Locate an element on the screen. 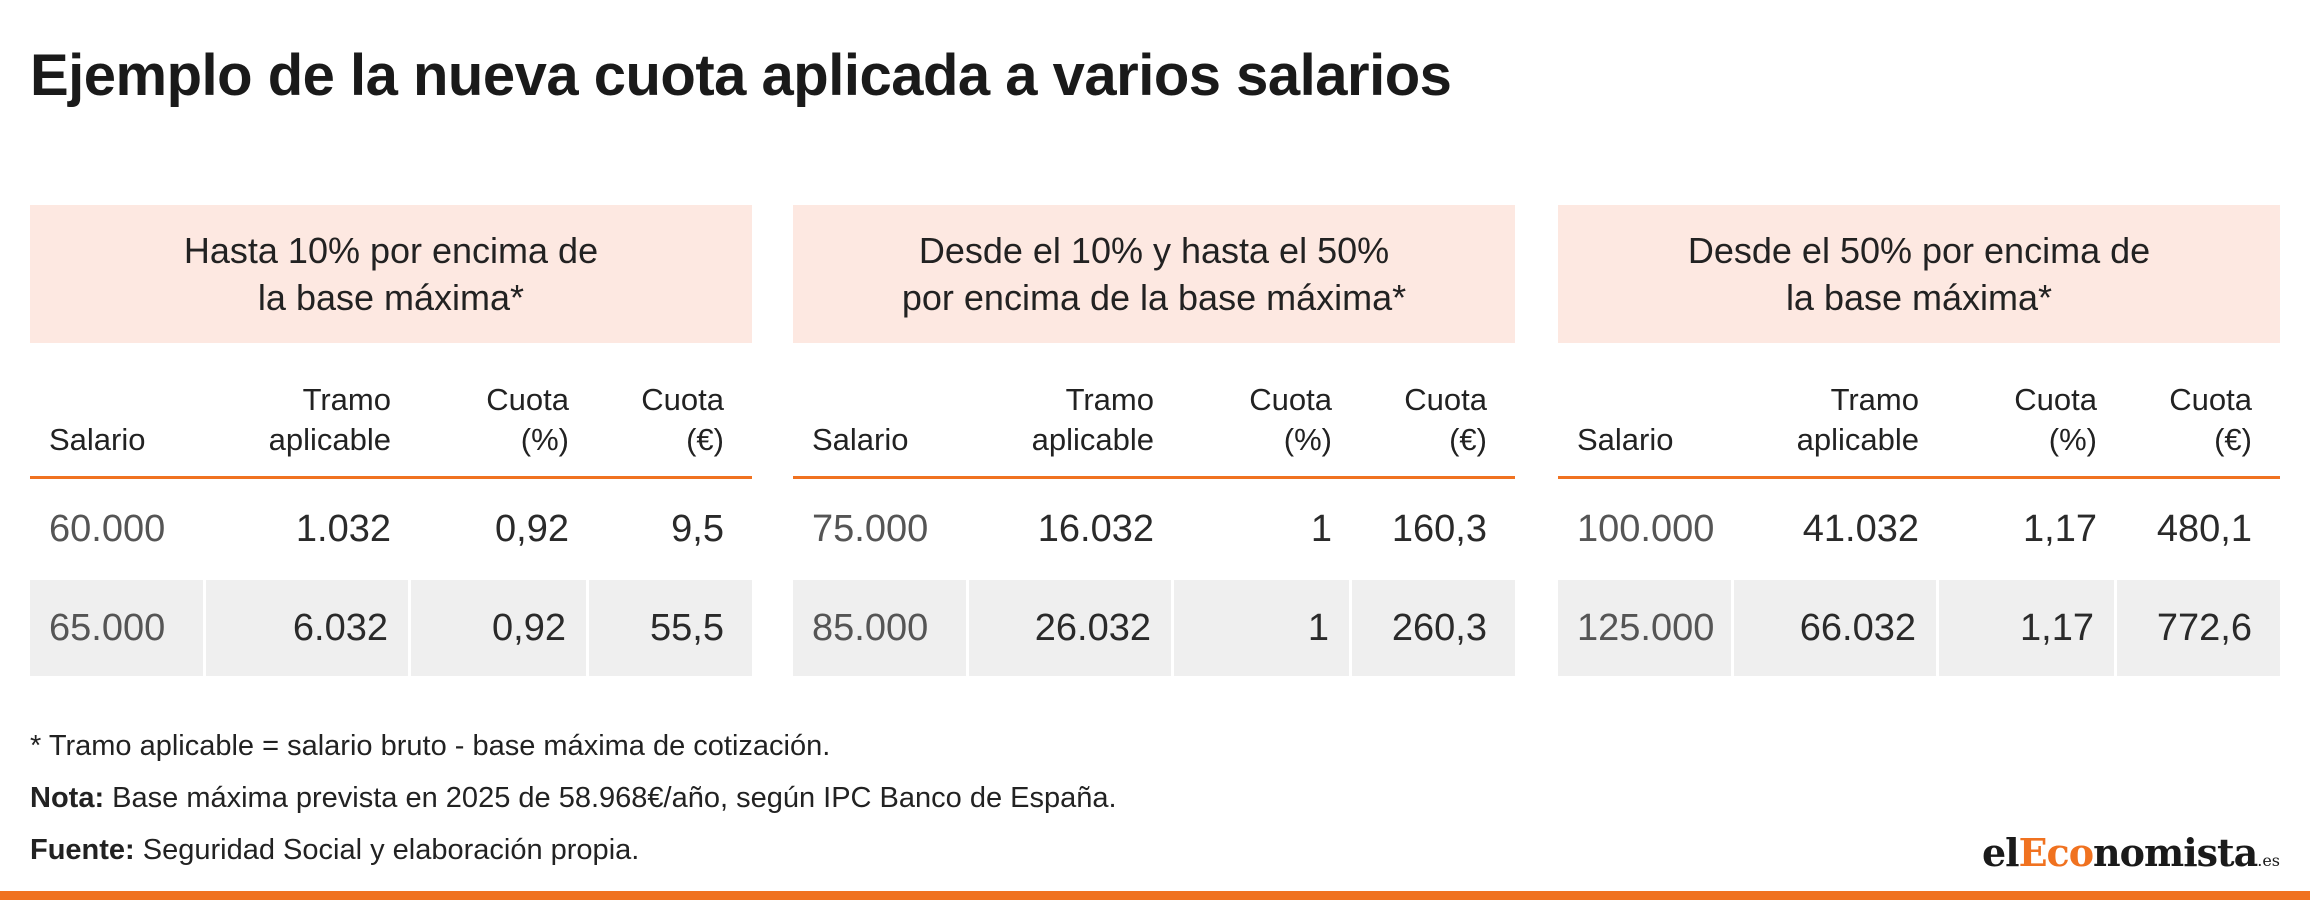 This screenshot has height=900, width=2310. cell-salario: 85.000 is located at coordinates (881, 628).